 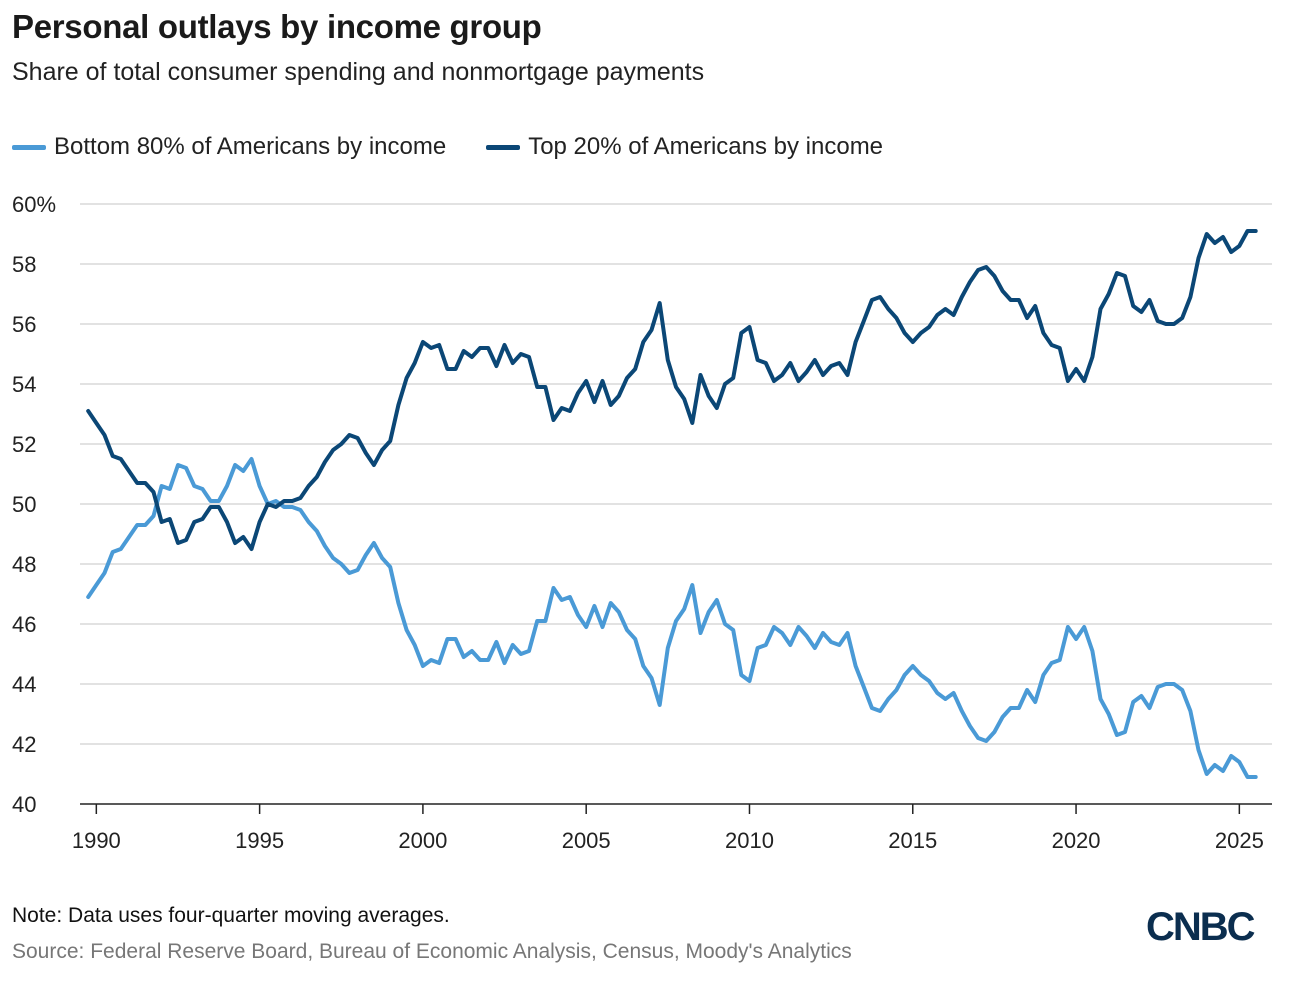 I want to click on y-tick-label: 46, so click(x=24, y=624).